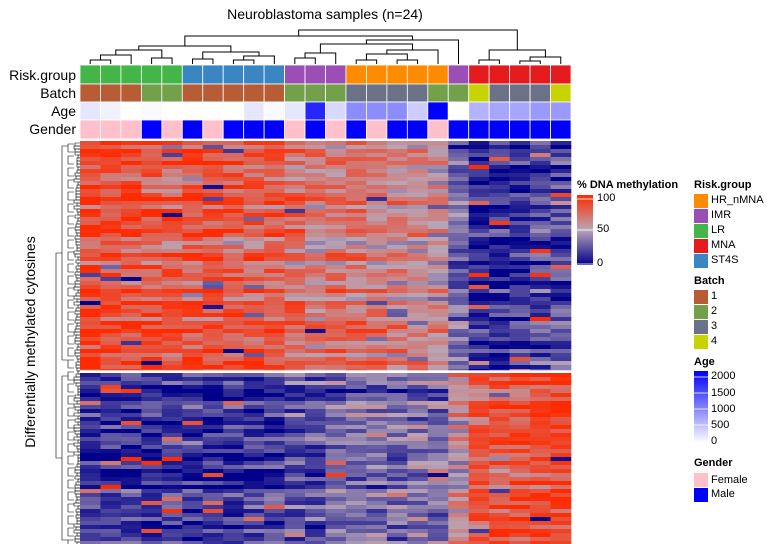 This screenshot has width=782, height=544. Describe the element at coordinates (90, 129) in the screenshot. I see `gender-cell` at that location.